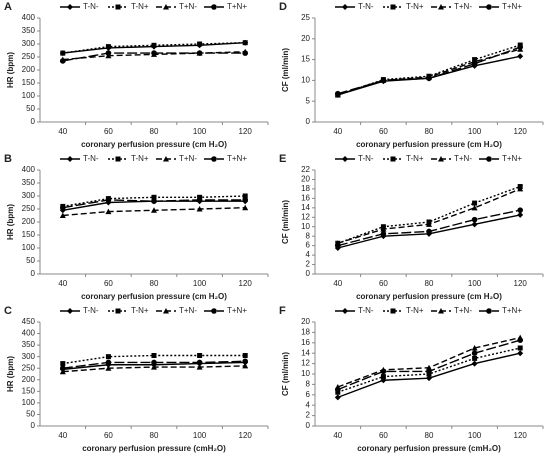  I want to click on y-tick-label: 2, so click(308, 264).